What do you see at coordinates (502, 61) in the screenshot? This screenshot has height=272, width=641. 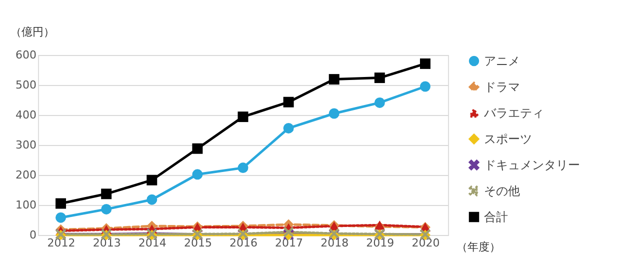 I see `legend-label: アニメ` at bounding box center [502, 61].